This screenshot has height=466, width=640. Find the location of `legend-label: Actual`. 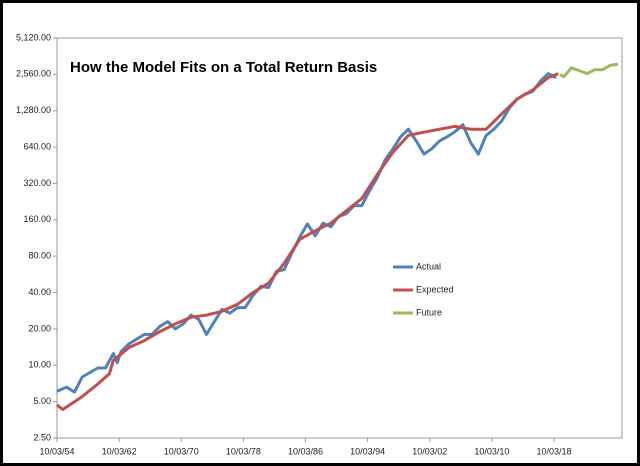

legend-label: Actual is located at coordinates (428, 266).